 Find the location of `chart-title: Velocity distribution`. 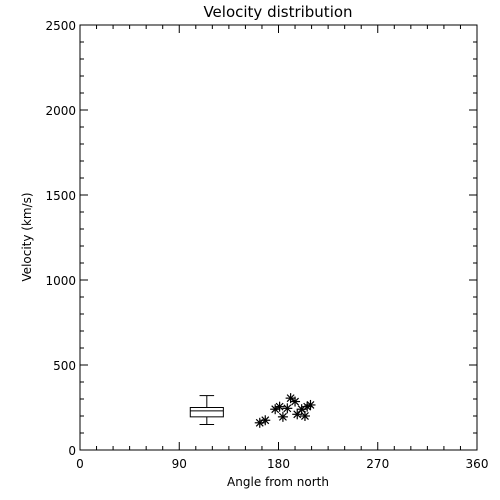

chart-title: Velocity distribution is located at coordinates (277, 12).